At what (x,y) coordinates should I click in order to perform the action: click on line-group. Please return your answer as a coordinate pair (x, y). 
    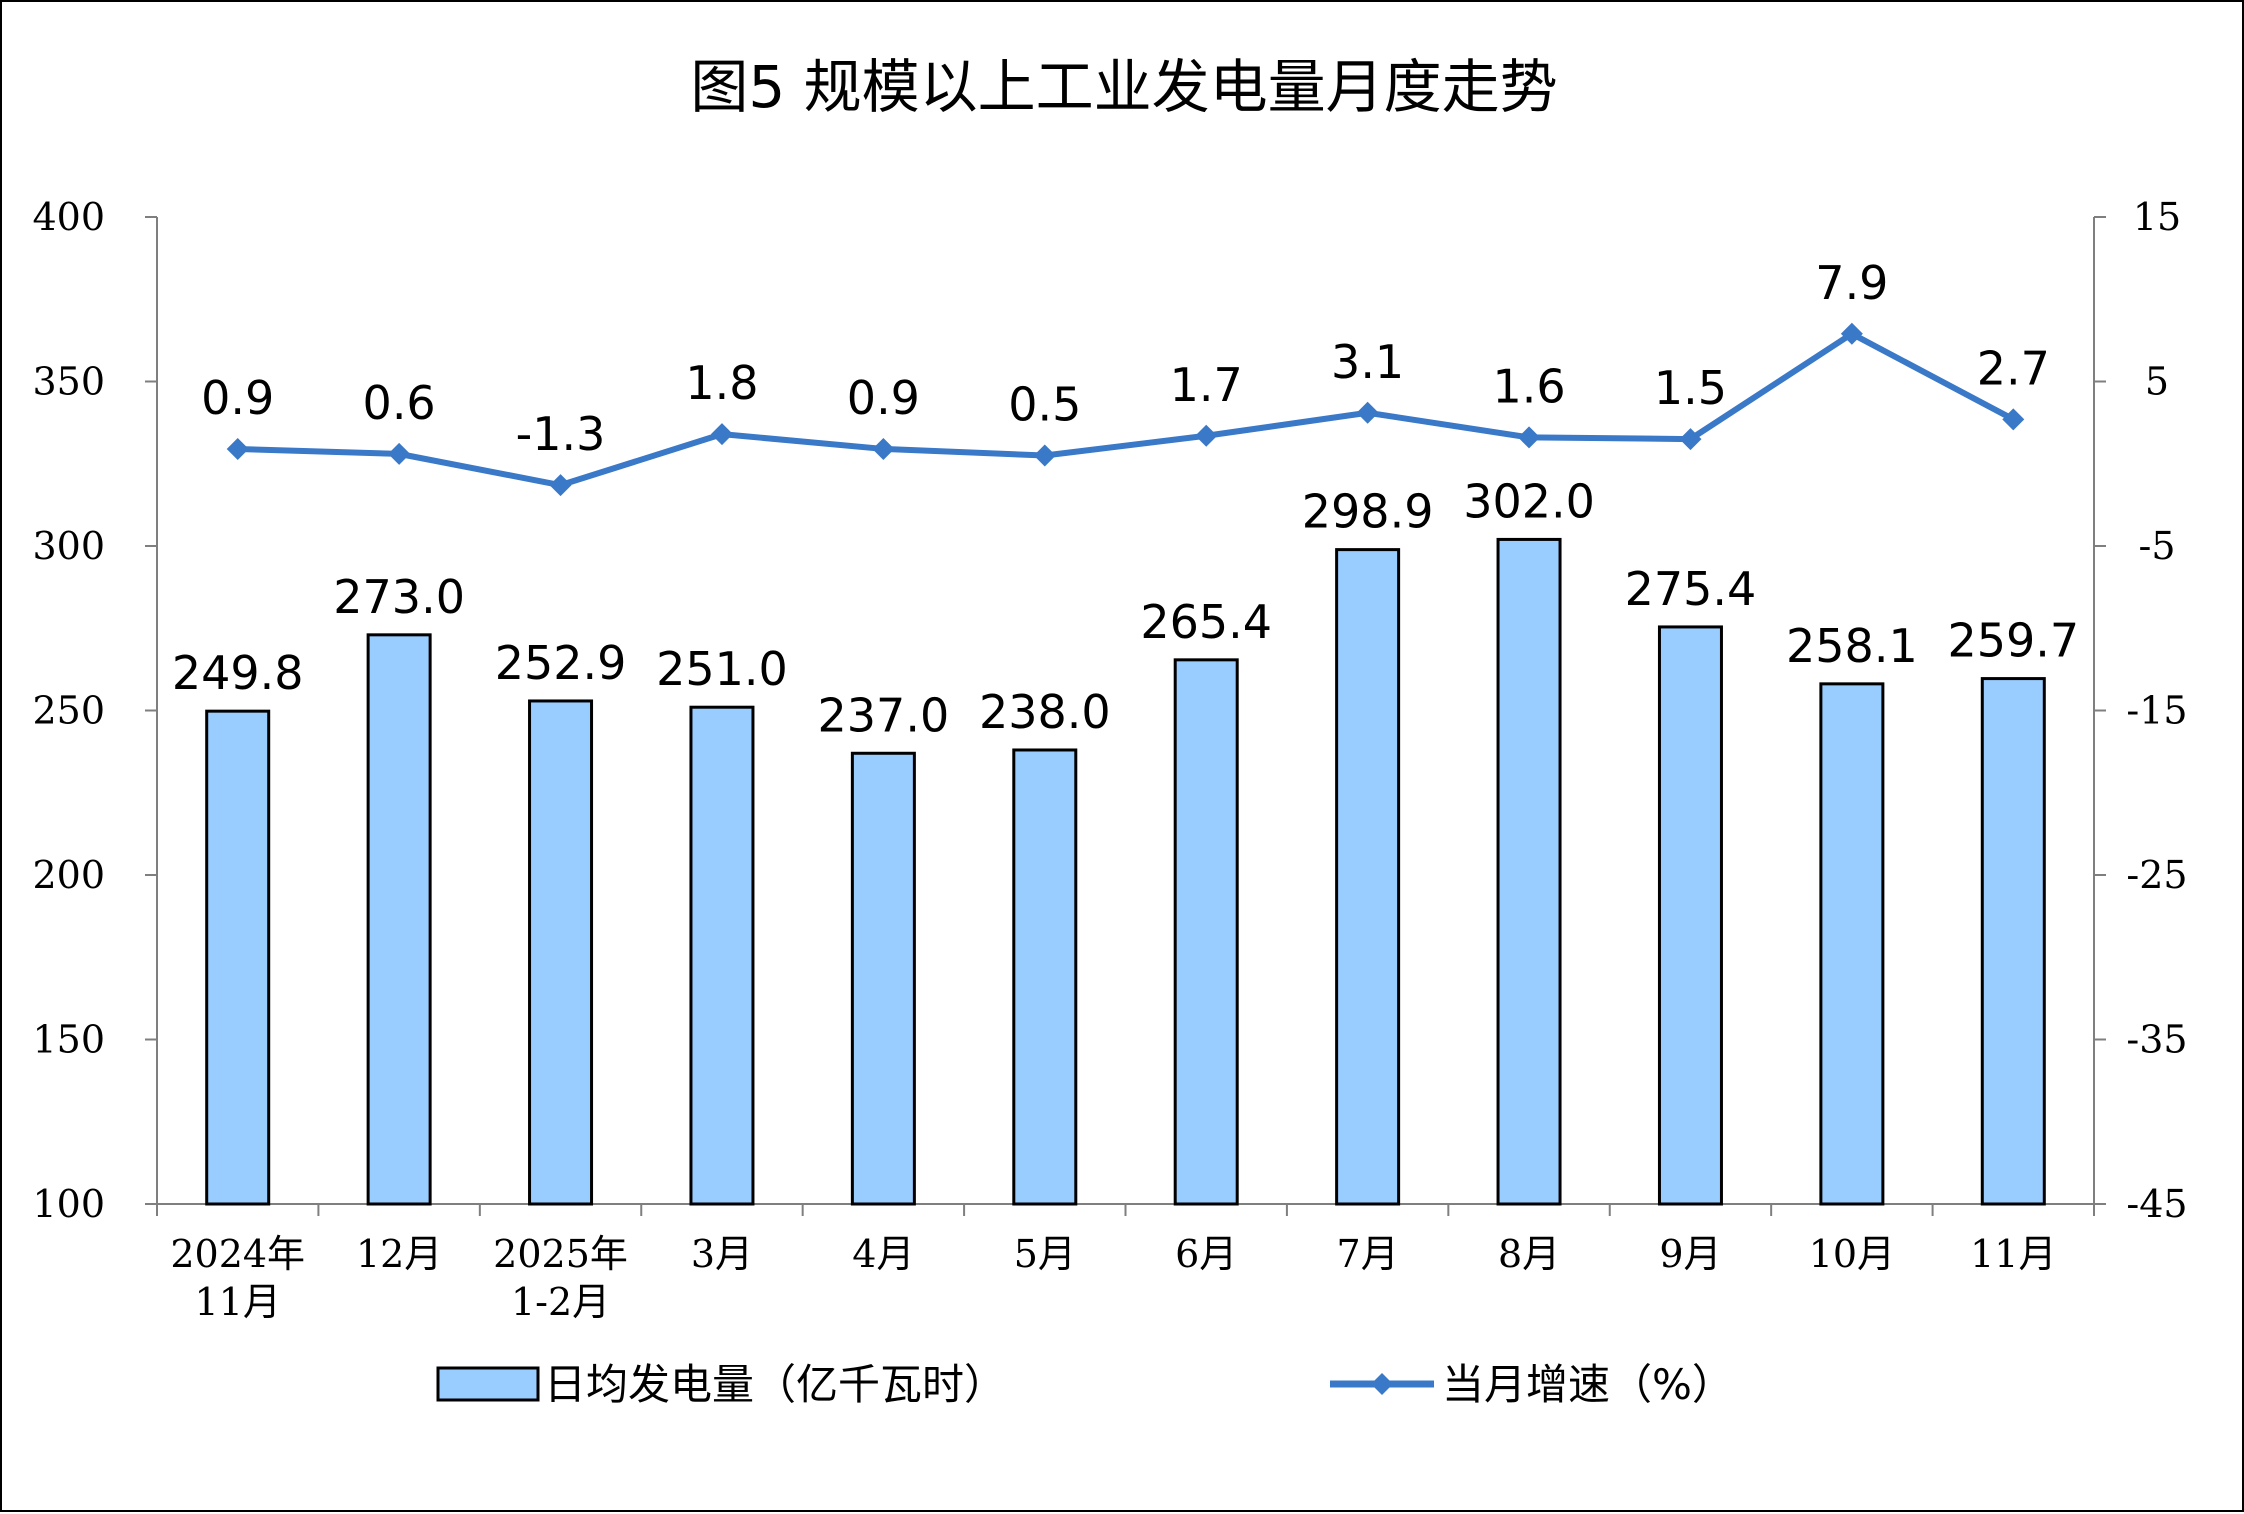
    Looking at the image, I should click on (1125, 409).